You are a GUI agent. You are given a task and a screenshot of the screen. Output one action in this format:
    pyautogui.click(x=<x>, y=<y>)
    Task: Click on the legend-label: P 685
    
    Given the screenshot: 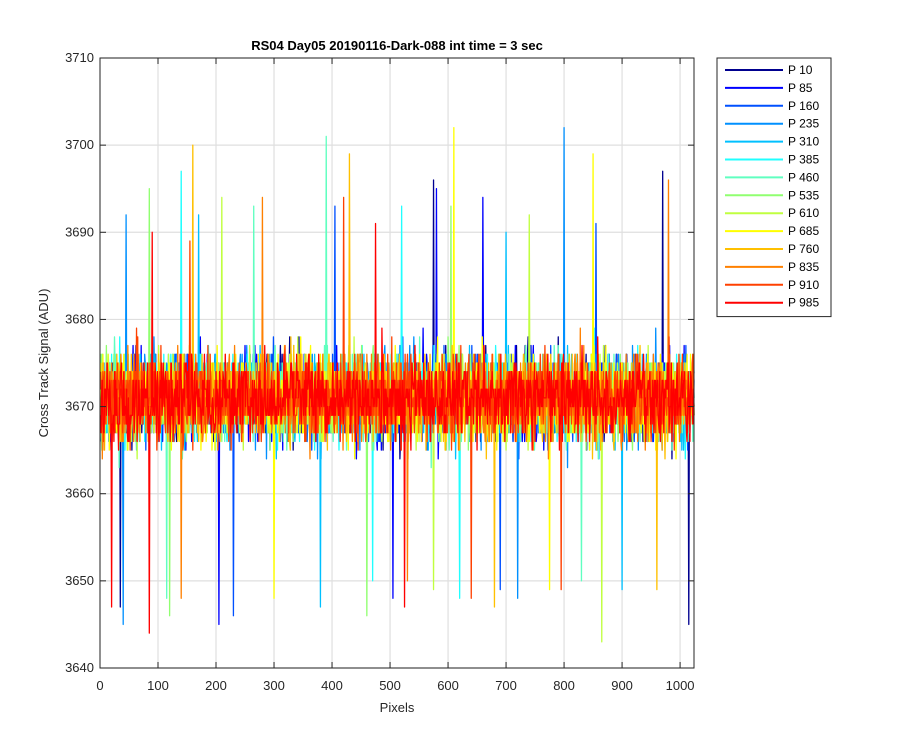 What is the action you would take?
    pyautogui.click(x=803, y=231)
    